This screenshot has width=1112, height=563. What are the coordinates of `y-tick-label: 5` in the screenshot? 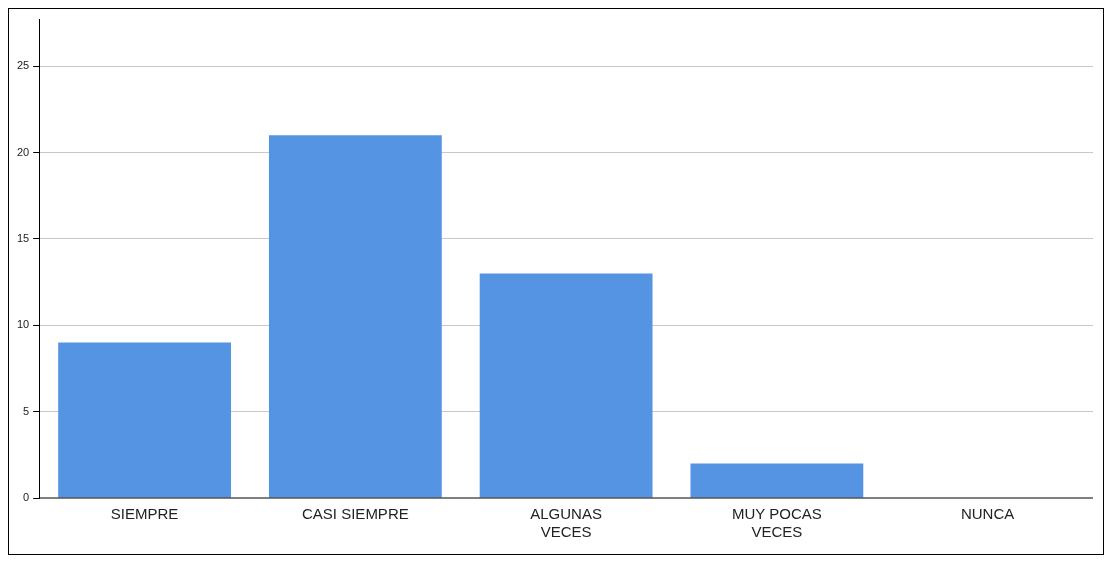 It's located at (26, 410).